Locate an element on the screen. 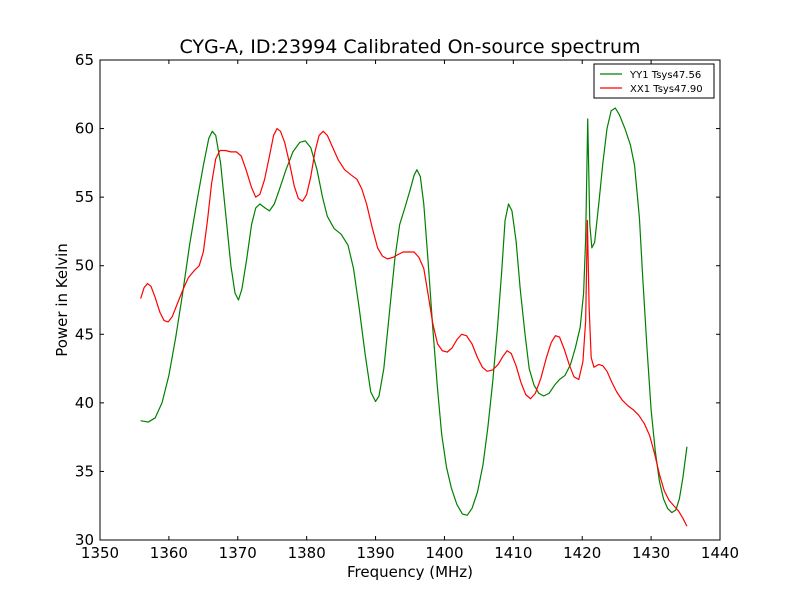 The height and width of the screenshot is (600, 800). legend: YY1 Tsys47.56 XX1 Tsys47.90 is located at coordinates (654, 81).